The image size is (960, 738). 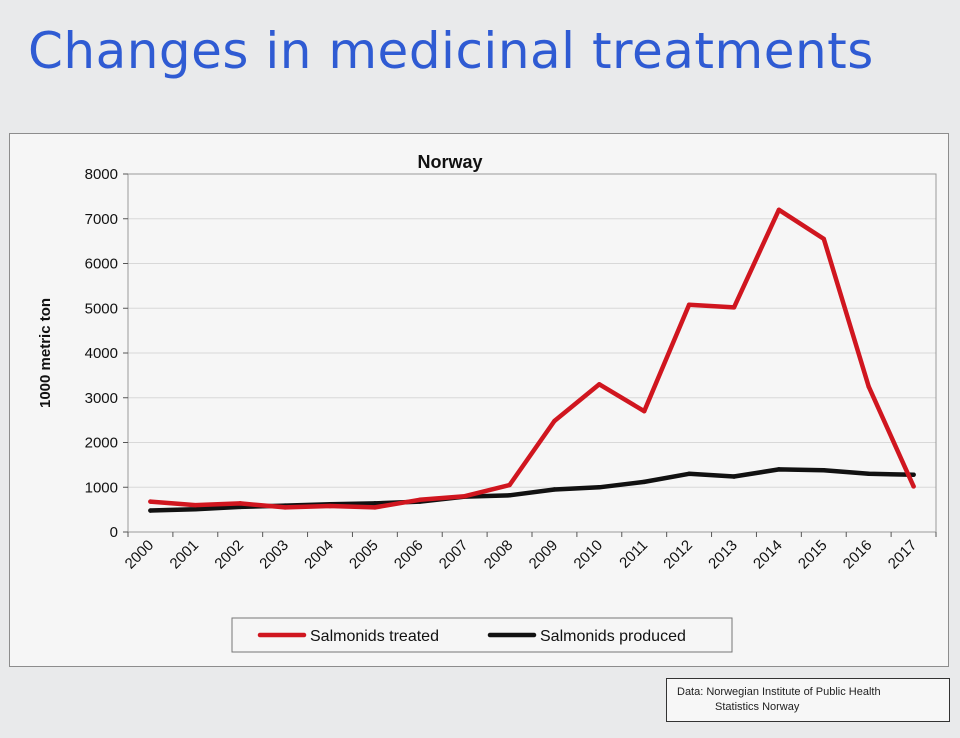 What do you see at coordinates (374, 636) in the screenshot?
I see `legend-label-salmonids-treated: Salmonids treated` at bounding box center [374, 636].